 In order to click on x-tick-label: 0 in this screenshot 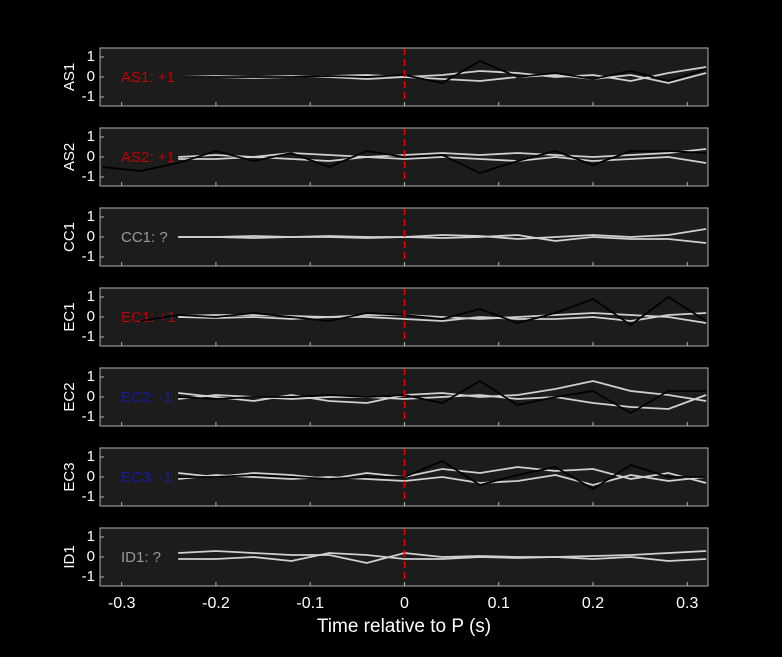, I will do `click(404, 603)`.